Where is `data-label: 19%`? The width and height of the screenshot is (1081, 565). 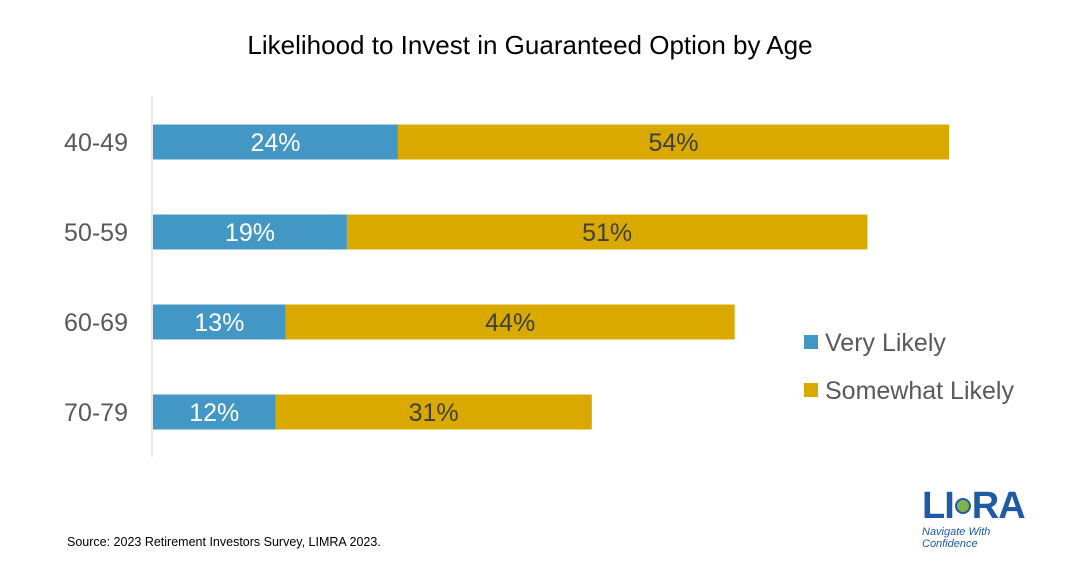
data-label: 19% is located at coordinates (250, 233).